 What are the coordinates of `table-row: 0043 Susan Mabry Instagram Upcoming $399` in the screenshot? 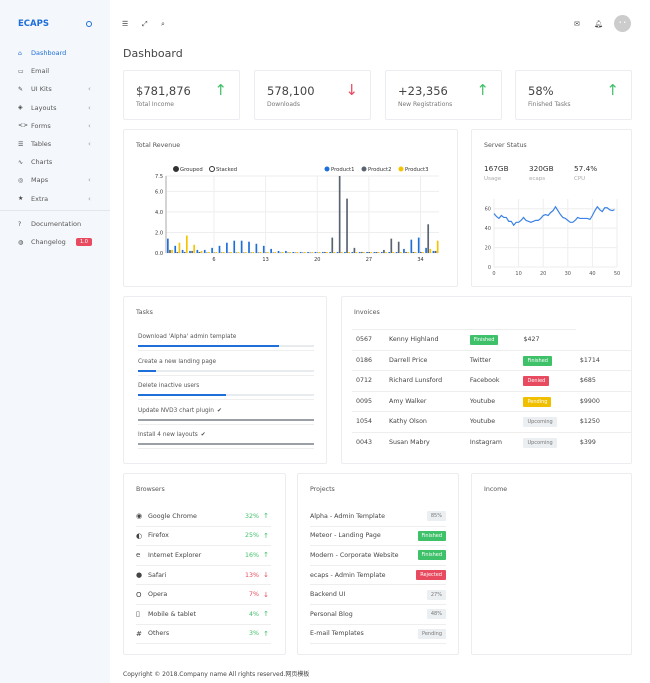 It's located at (491, 442).